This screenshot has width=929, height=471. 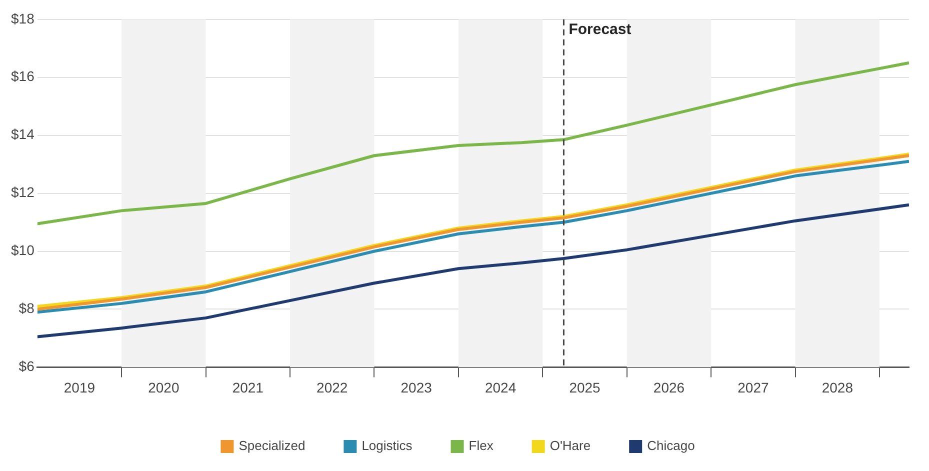 What do you see at coordinates (23, 250) in the screenshot?
I see `y-tick-label: $10` at bounding box center [23, 250].